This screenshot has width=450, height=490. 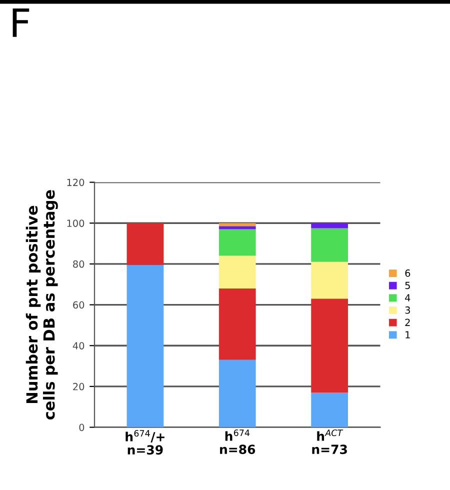 What do you see at coordinates (145, 442) in the screenshot?
I see `x-tick-label: h$^{674}$/+ n=39` at bounding box center [145, 442].